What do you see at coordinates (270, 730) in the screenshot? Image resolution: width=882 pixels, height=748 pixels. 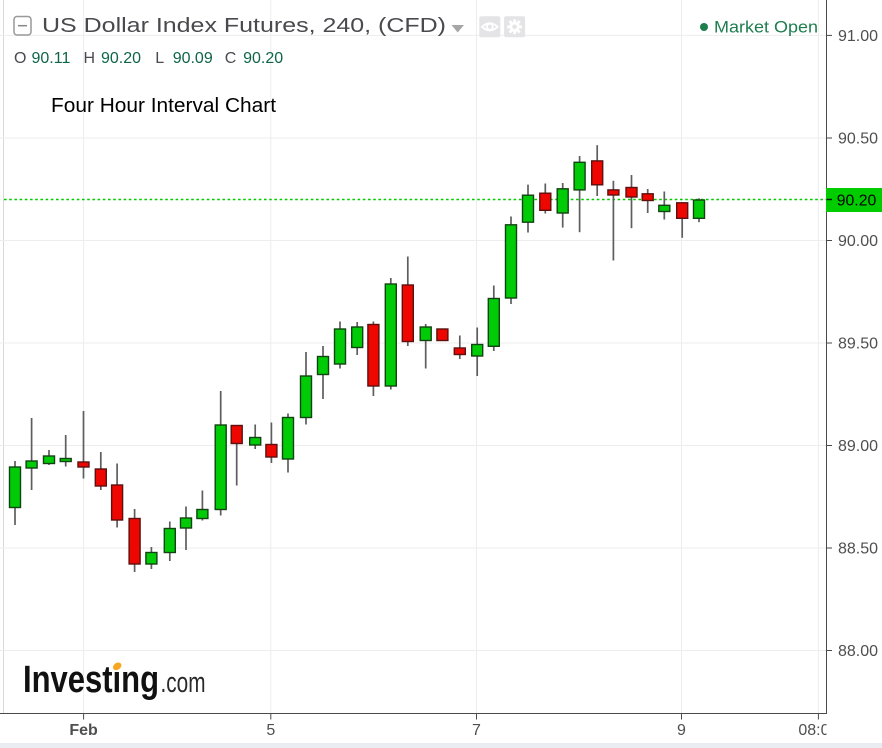 I see `svg-text: 5` at bounding box center [270, 730].